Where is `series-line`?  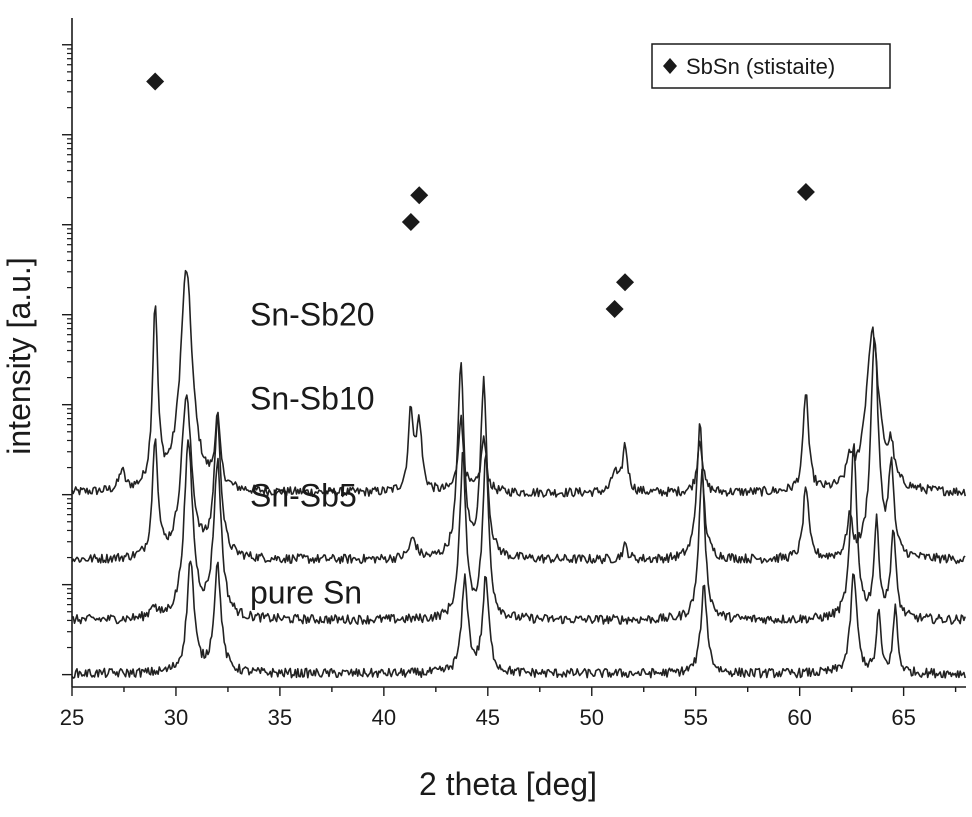 series-line is located at coordinates (518, 619).